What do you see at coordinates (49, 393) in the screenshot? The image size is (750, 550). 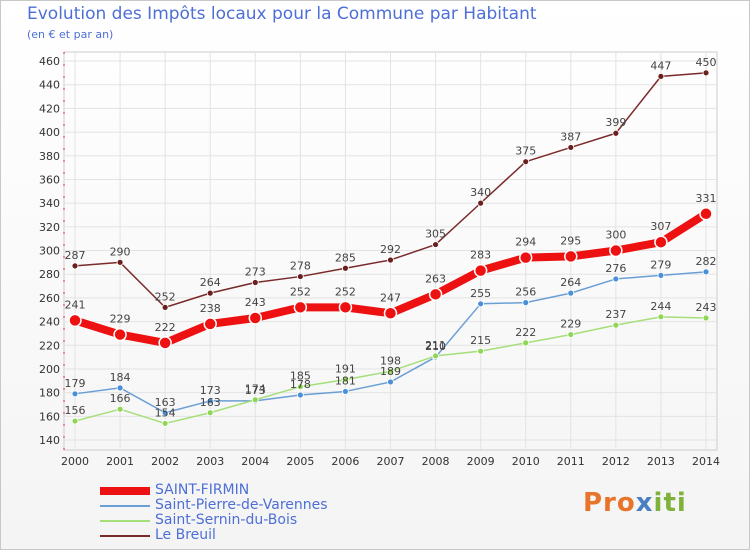 I see `y-tick-label: 180` at bounding box center [49, 393].